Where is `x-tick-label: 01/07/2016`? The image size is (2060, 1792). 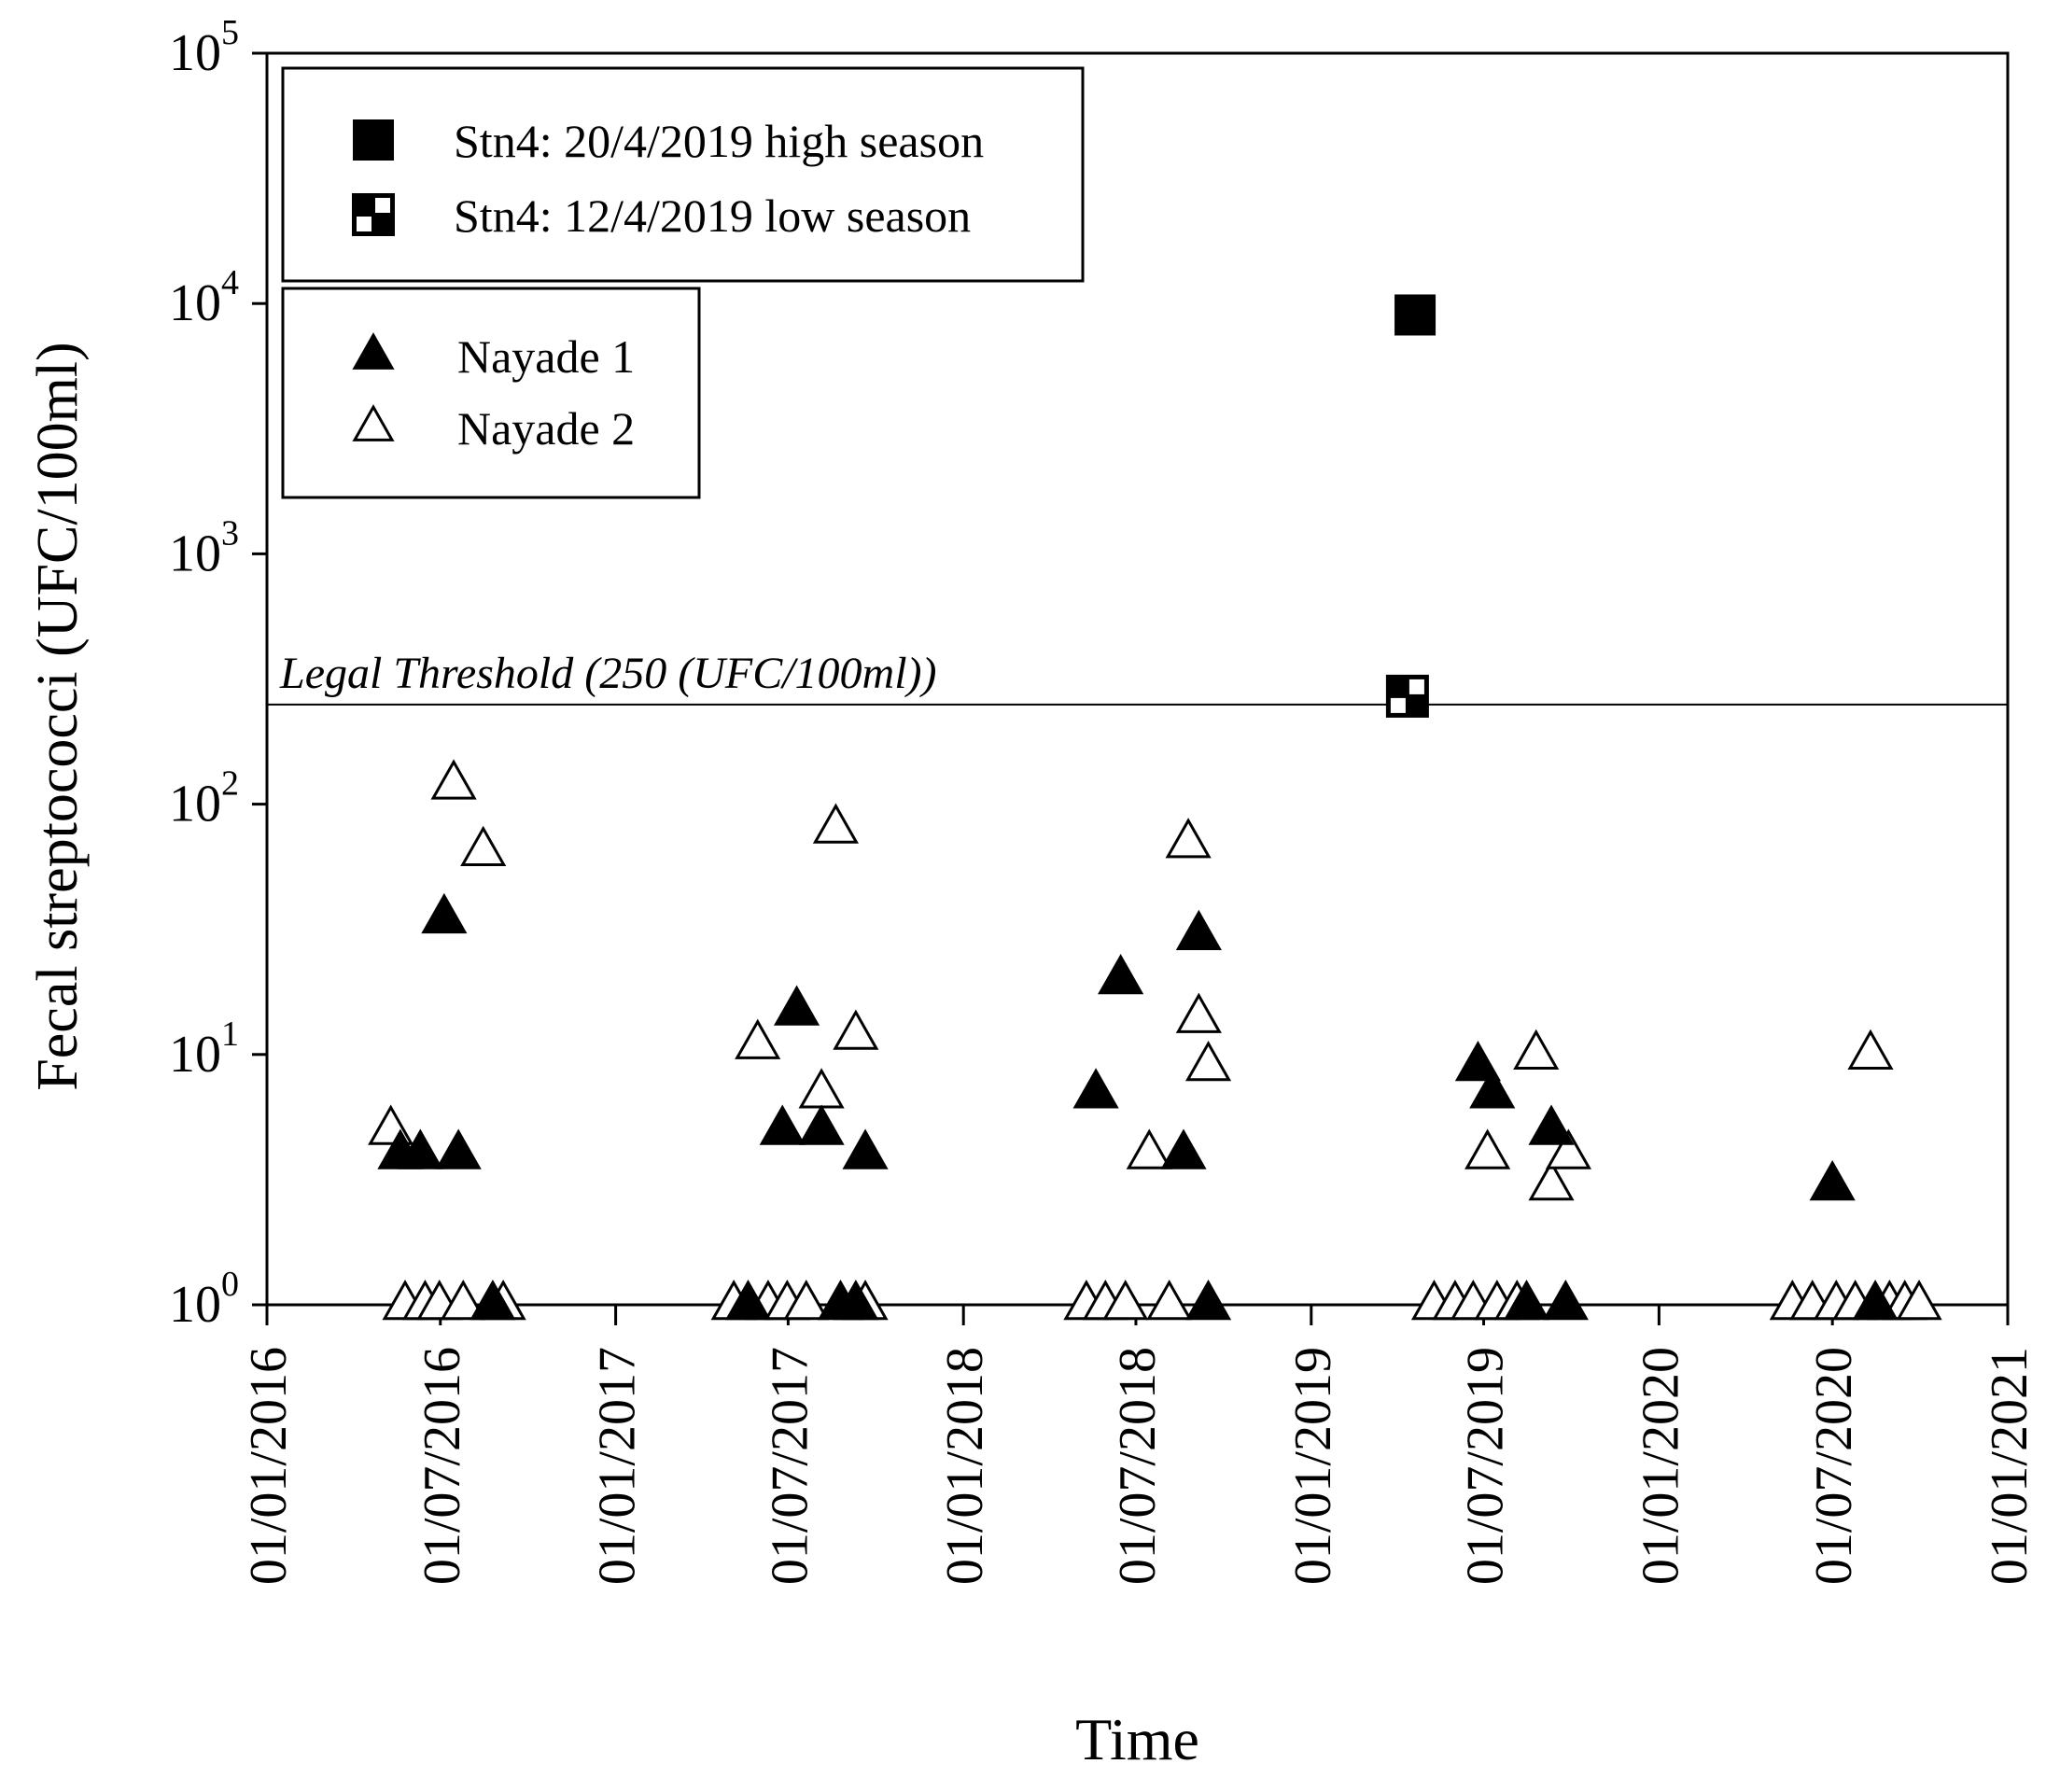 x-tick-label: 01/07/2016 is located at coordinates (442, 1466).